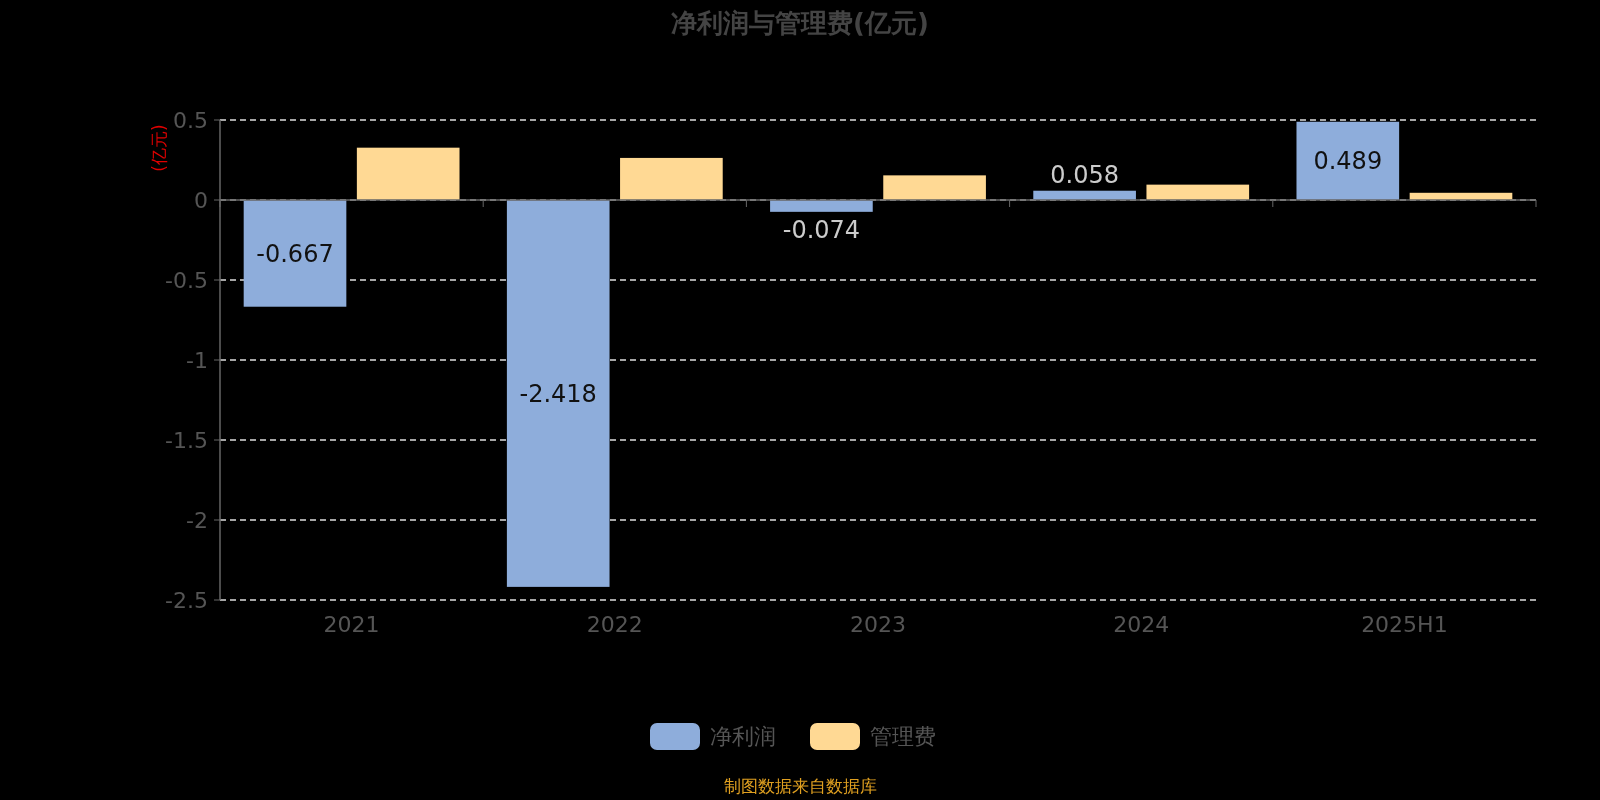 Image resolution: width=1600 pixels, height=800 pixels. What do you see at coordinates (190, 120) in the screenshot?
I see `y-tick-label: 0.5` at bounding box center [190, 120].